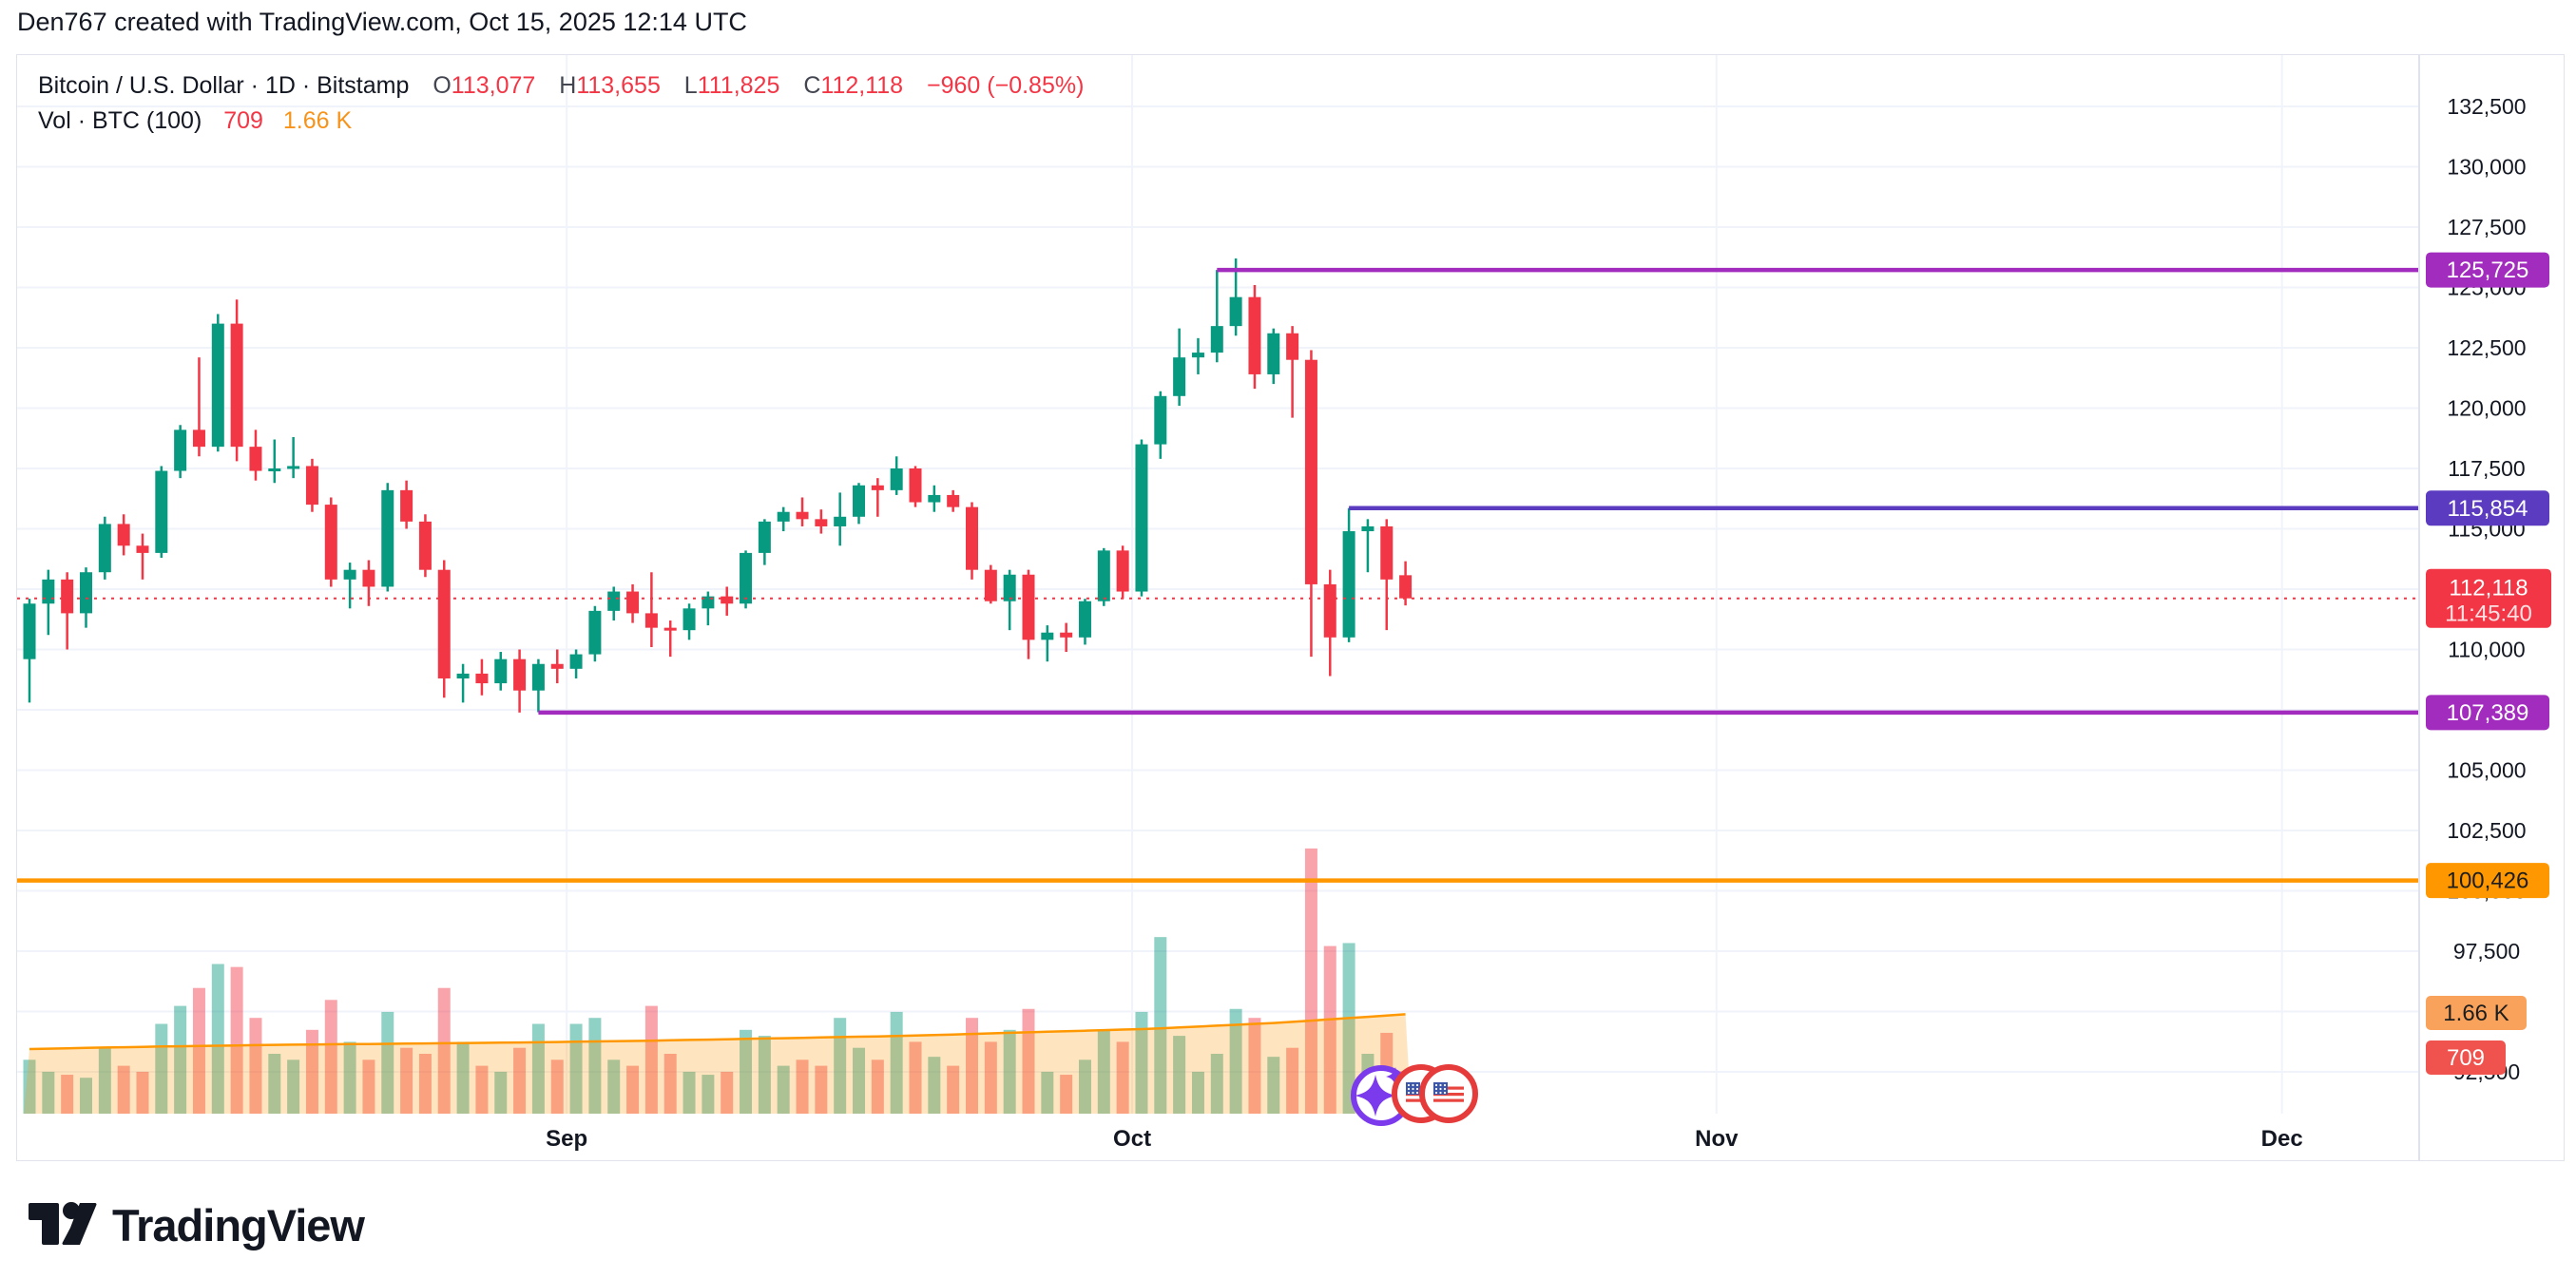 The image size is (2576, 1279). What do you see at coordinates (224, 85) in the screenshot?
I see `symbol-title: Bitcoin / U.S. Dollar · 1D · Bitstamp` at bounding box center [224, 85].